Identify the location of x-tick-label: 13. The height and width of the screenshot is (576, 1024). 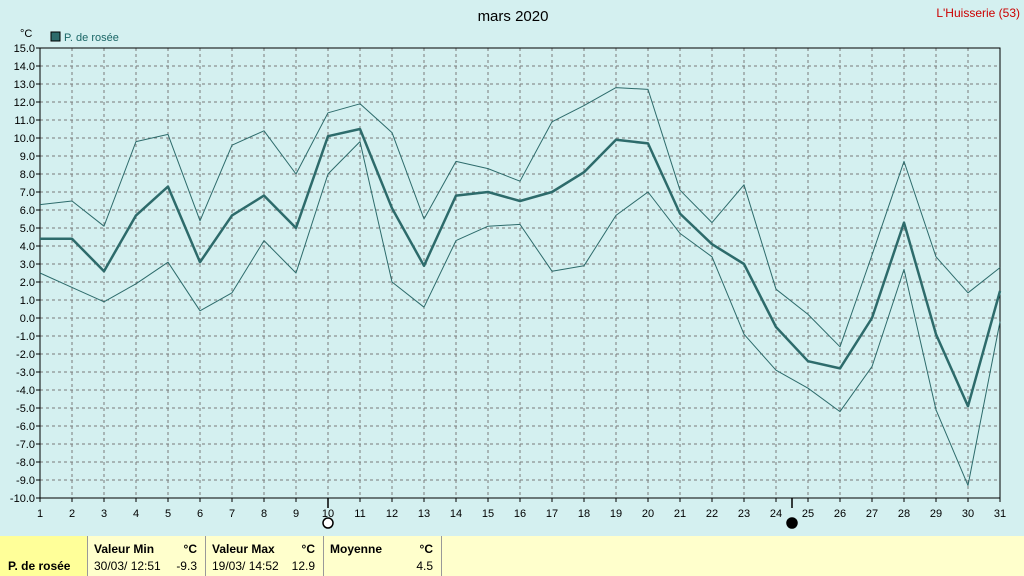
(424, 514).